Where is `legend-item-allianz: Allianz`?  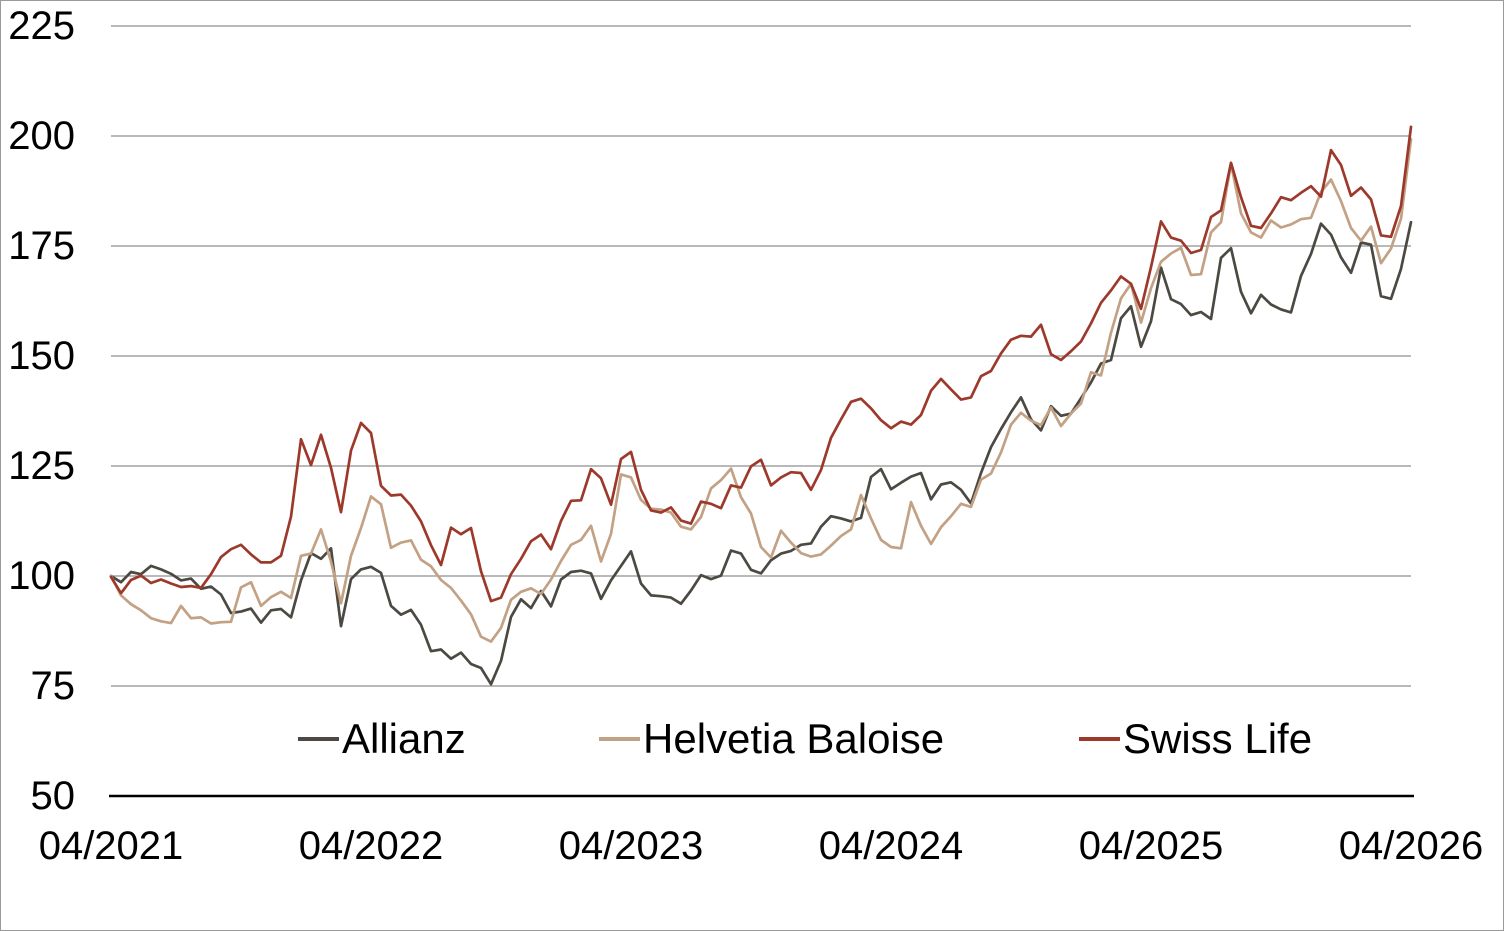
legend-item-allianz: Allianz is located at coordinates (382, 739).